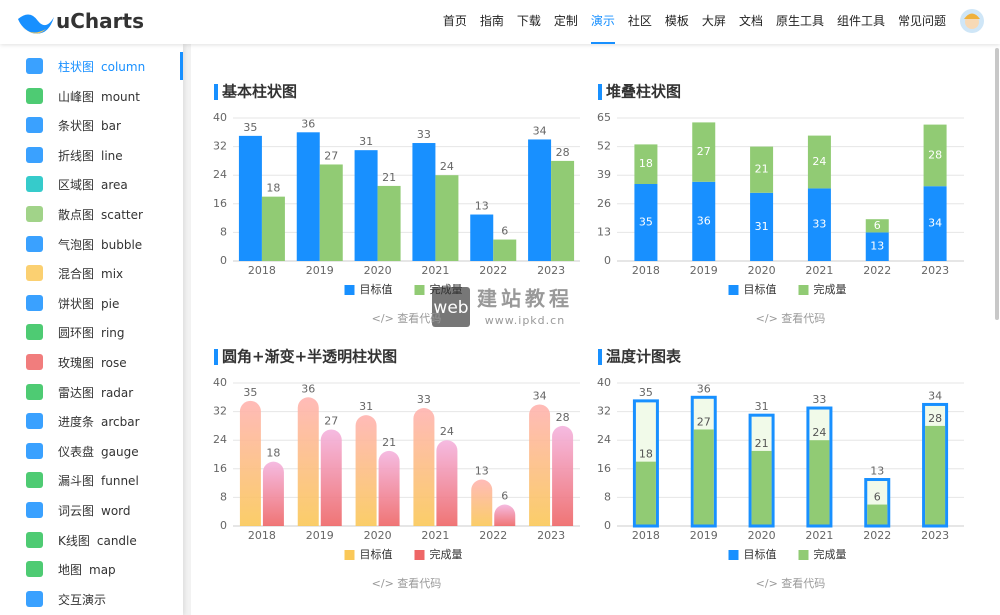  I want to click on chart-title: 圆角+渐变+半透明柱状图, so click(309, 357).